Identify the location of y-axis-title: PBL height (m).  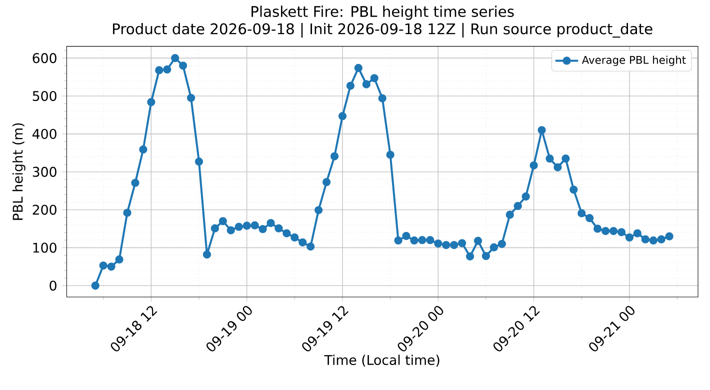
(19, 171).